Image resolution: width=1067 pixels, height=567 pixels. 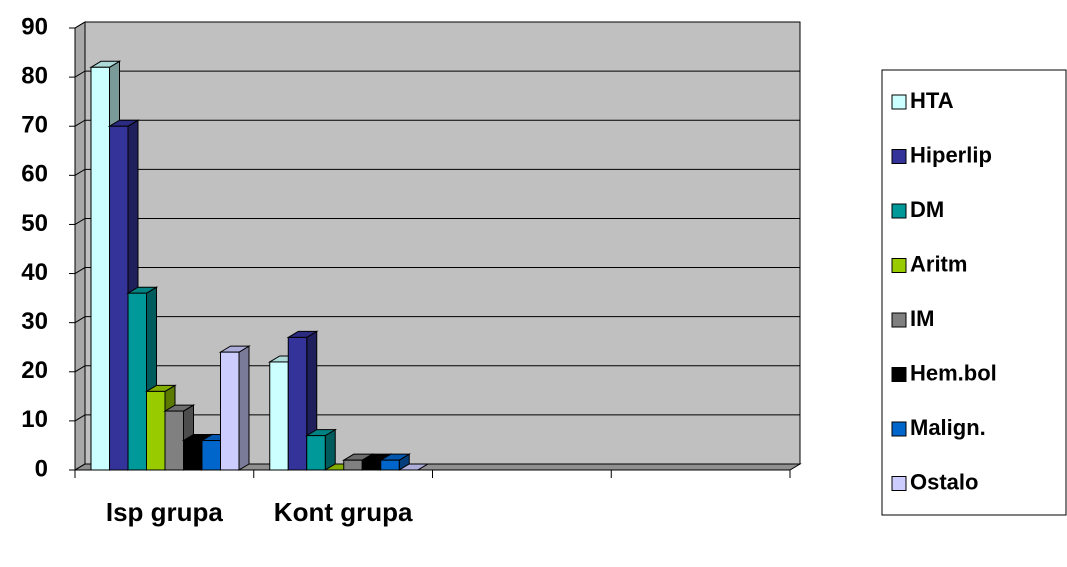 I want to click on y-tick-label: 50, so click(x=34, y=223).